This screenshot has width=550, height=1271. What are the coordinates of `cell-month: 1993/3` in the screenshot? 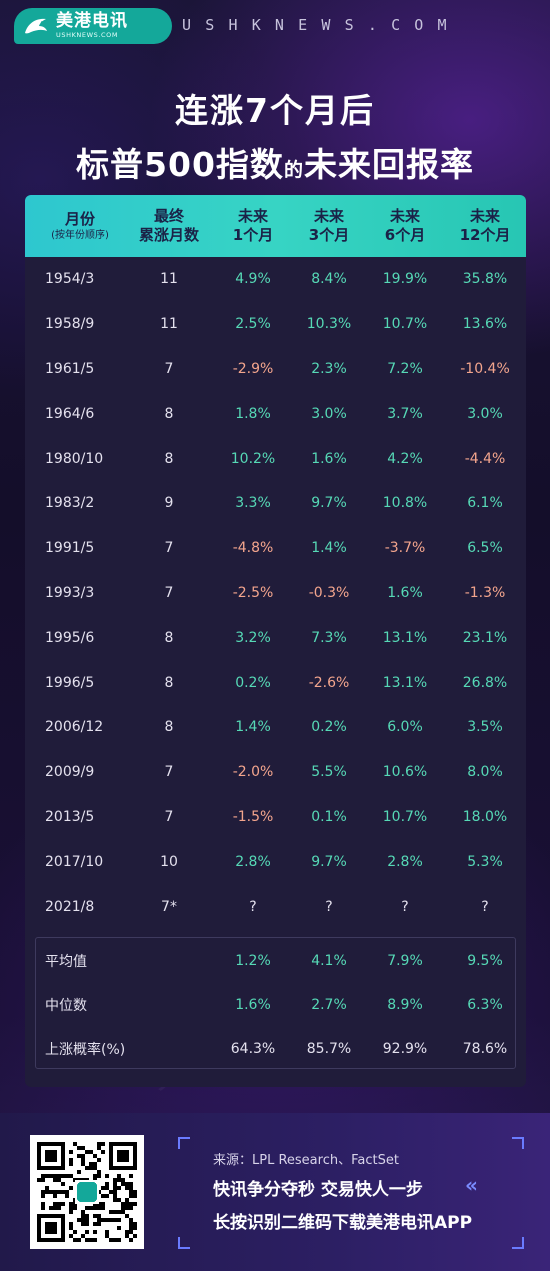 It's located at (70, 592).